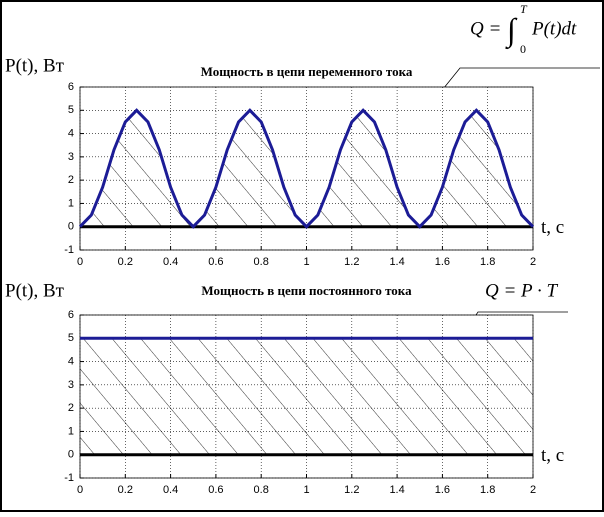  I want to click on chart-title: Мощность в цепи постоянного тока, so click(306, 290).